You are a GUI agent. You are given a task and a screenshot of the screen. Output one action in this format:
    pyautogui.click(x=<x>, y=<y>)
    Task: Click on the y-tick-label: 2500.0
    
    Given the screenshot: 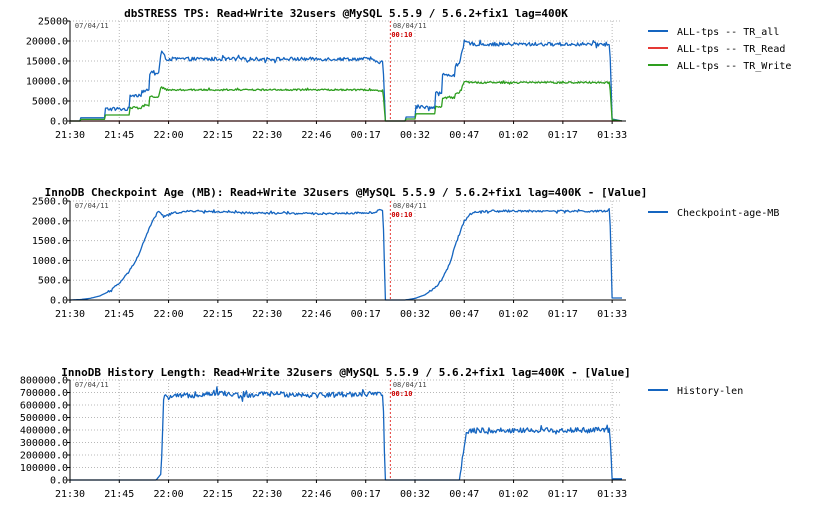 What is the action you would take?
    pyautogui.click(x=50, y=202)
    